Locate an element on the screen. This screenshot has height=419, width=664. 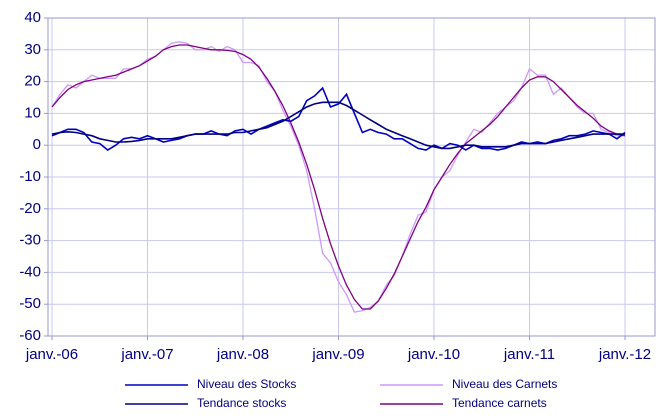
y-tick-label: 20 is located at coordinates (32, 81).